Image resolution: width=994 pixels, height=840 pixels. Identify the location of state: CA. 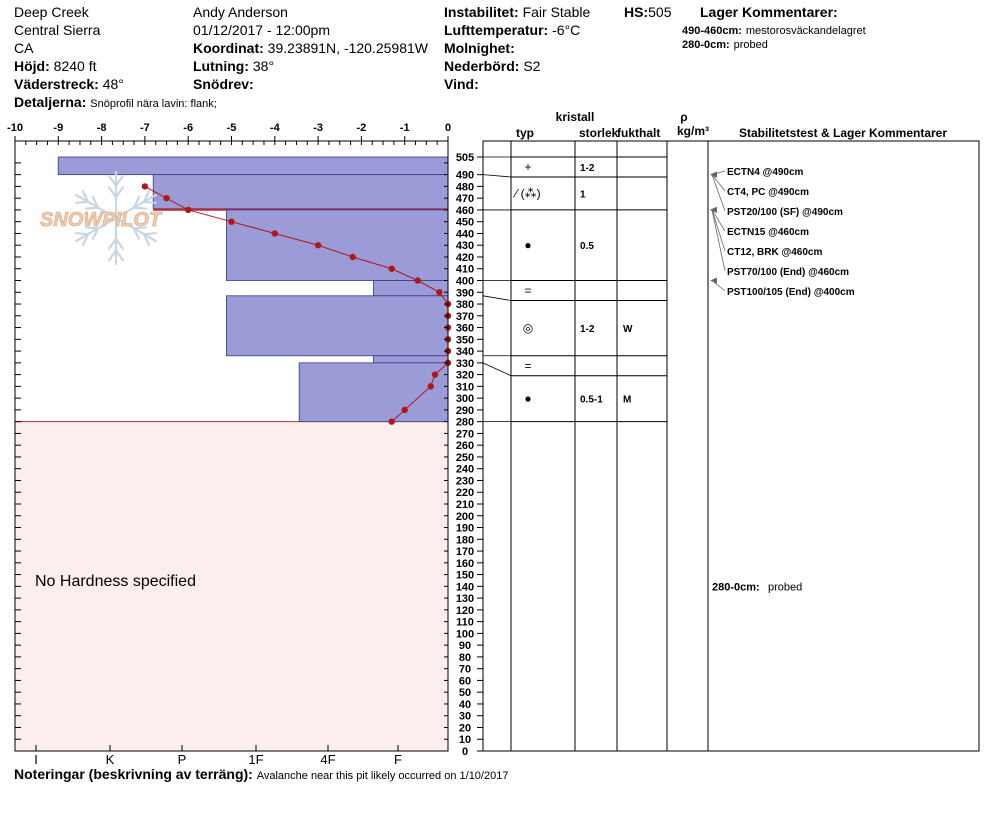
(24, 48).